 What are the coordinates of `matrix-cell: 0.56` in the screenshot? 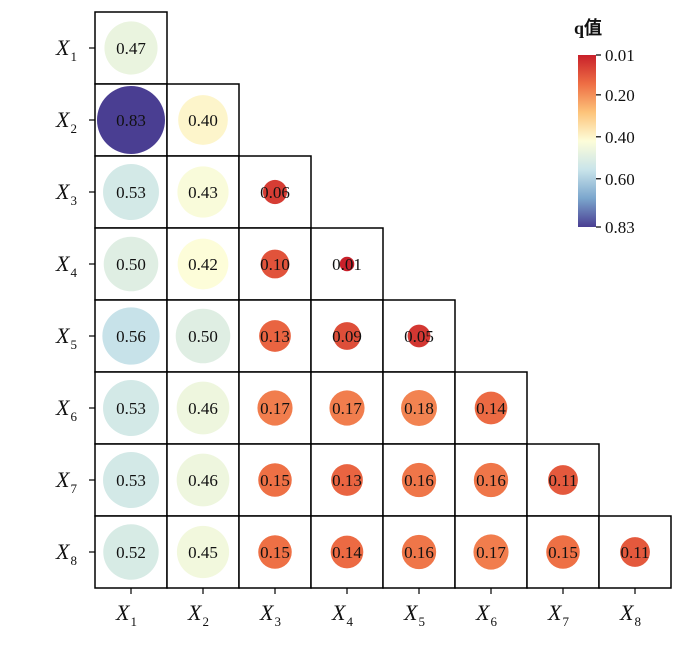 It's located at (131, 336).